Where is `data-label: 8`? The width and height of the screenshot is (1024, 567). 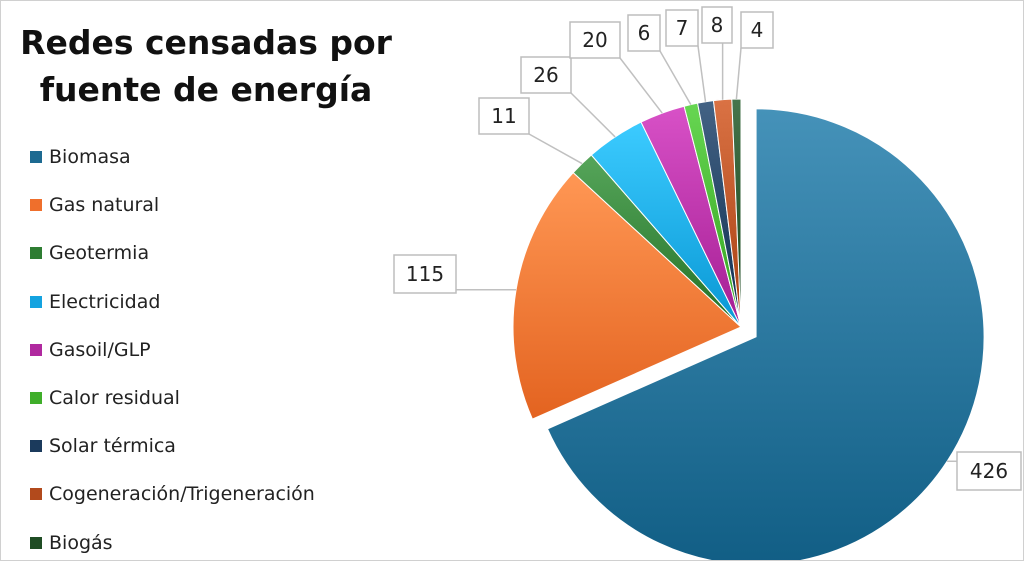 data-label: 8 is located at coordinates (717, 25).